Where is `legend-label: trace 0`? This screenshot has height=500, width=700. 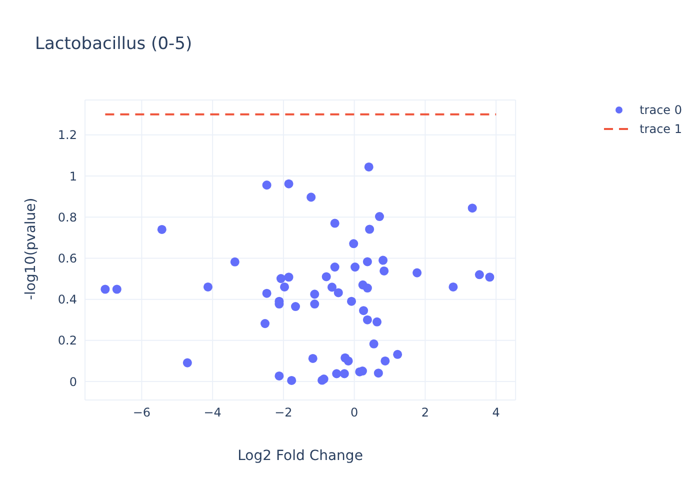 legend-label: trace 0 is located at coordinates (661, 109).